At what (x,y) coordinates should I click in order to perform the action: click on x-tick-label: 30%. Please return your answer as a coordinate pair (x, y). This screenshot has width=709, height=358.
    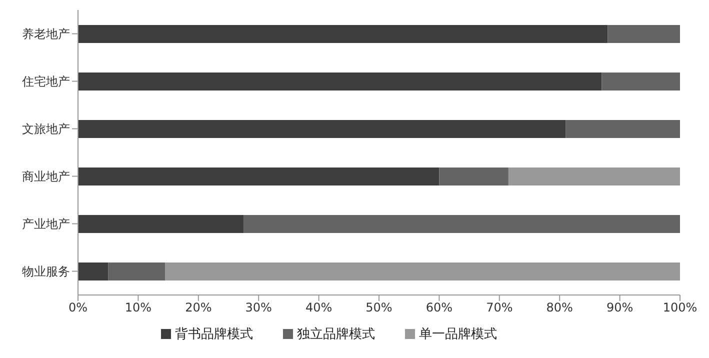
    Looking at the image, I should click on (258, 307).